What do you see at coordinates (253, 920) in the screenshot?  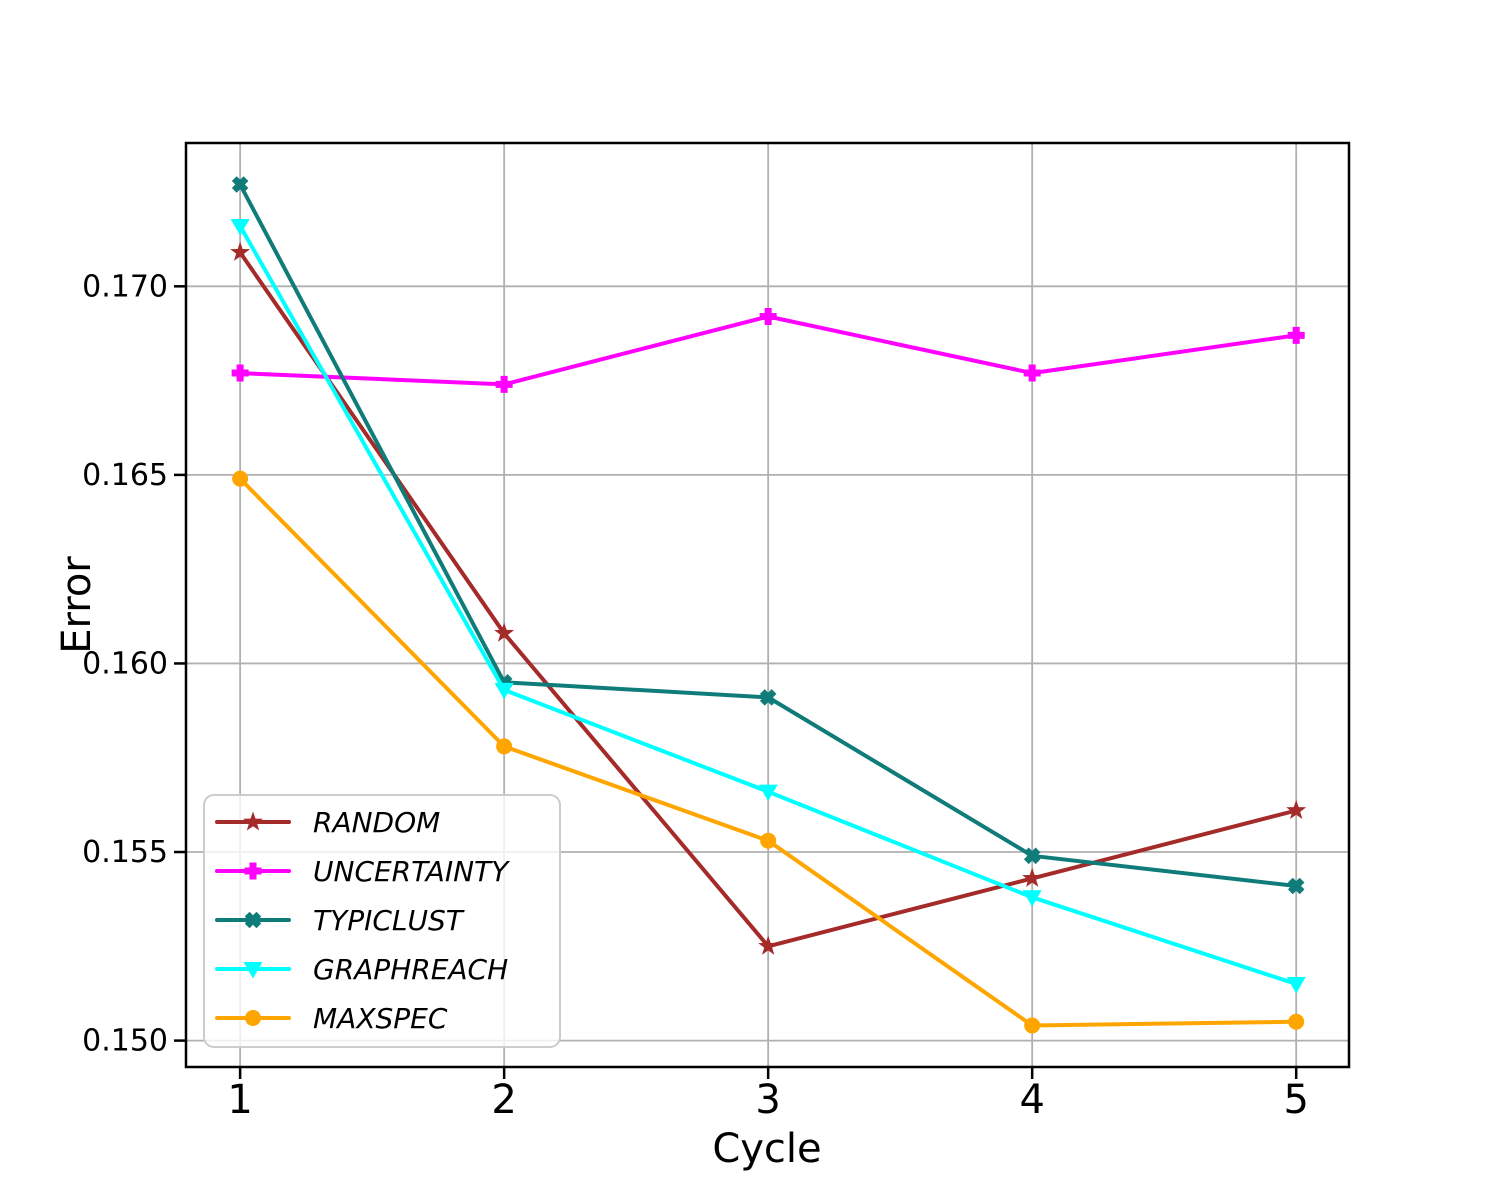 I see `legend-marker-typiclust` at bounding box center [253, 920].